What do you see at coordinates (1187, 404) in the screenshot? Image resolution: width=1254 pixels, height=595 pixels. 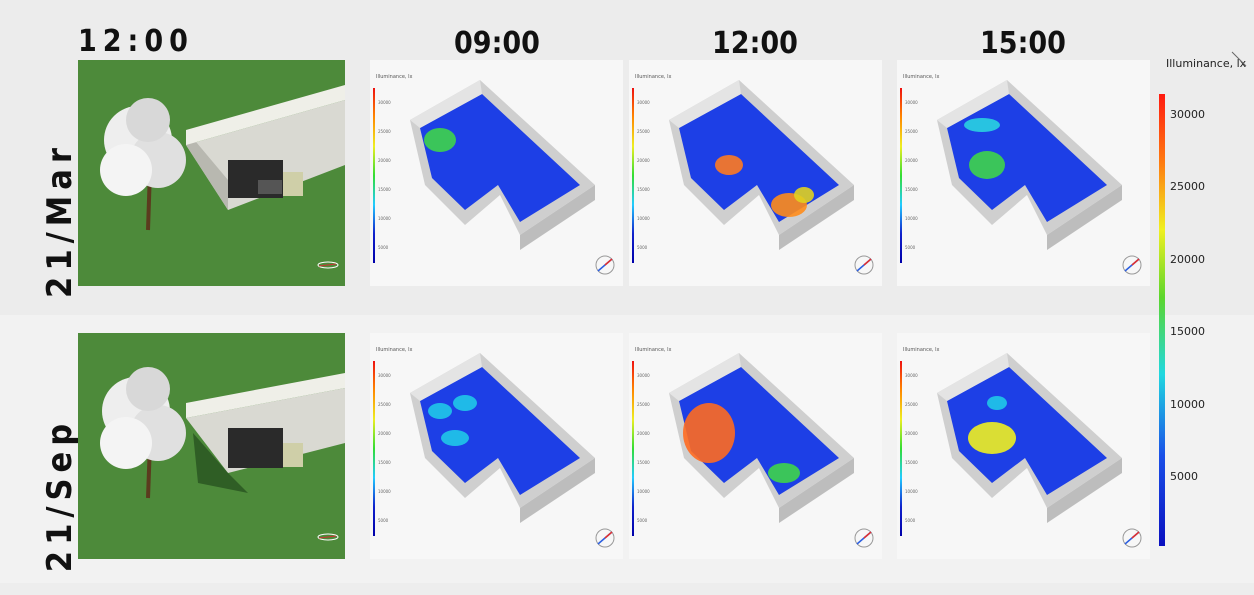 I see `legend-tick: 10000` at bounding box center [1187, 404].